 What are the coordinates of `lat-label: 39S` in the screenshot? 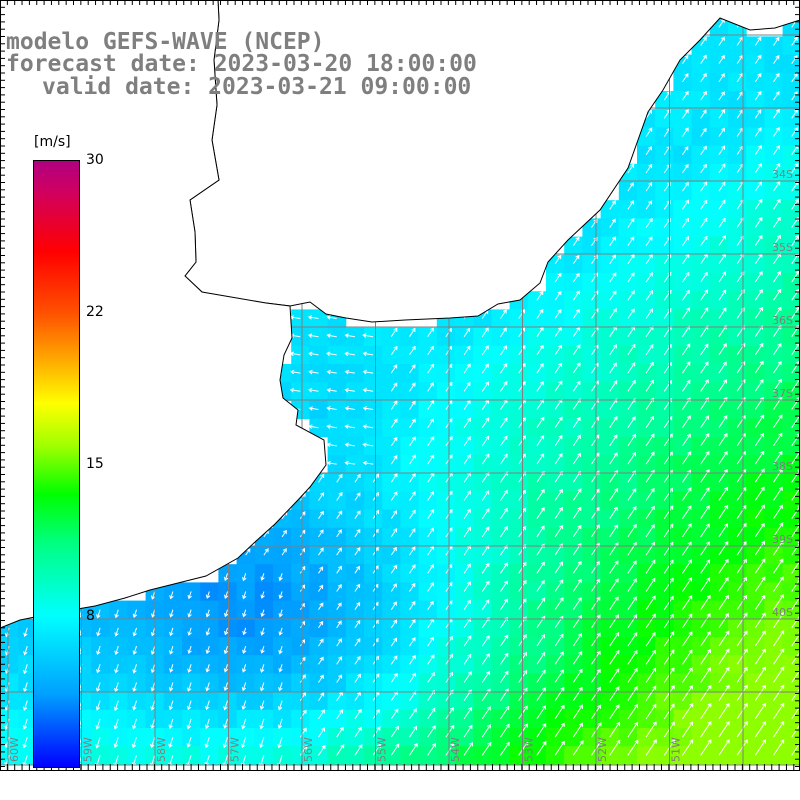 It's located at (782, 539).